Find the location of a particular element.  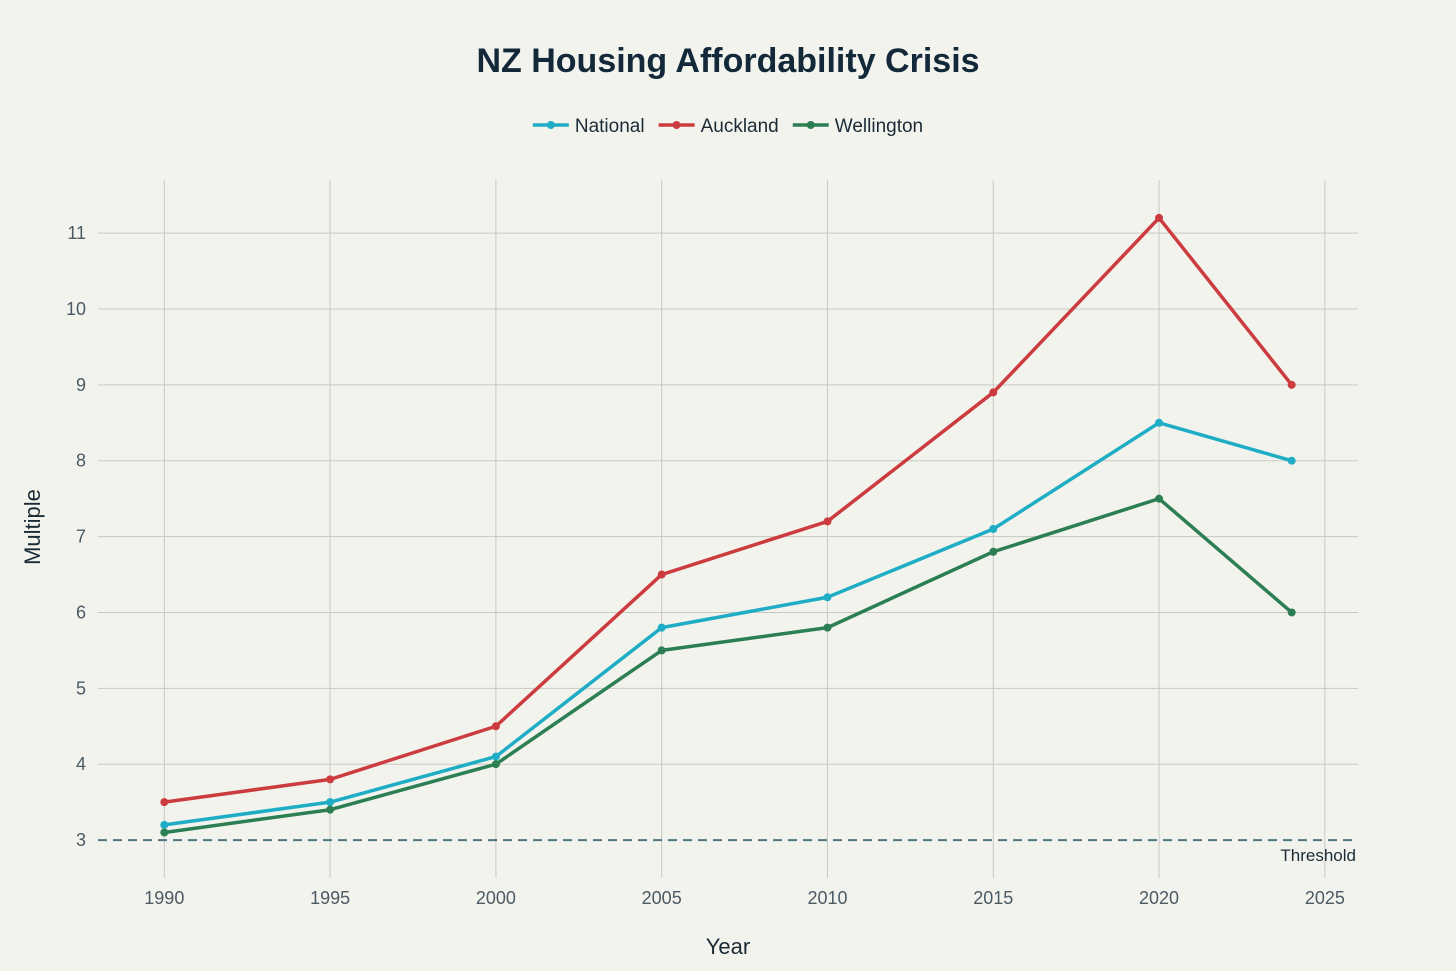

threshold-label: Threshold is located at coordinates (1318, 855).